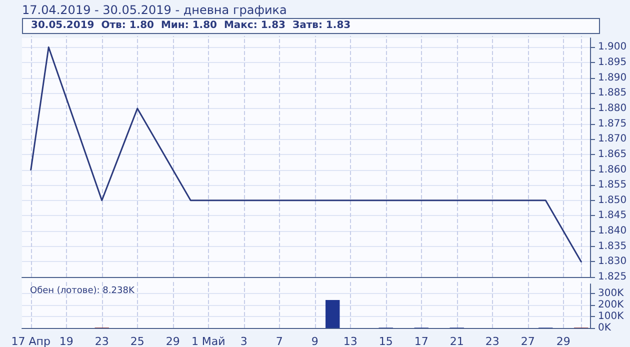 The width and height of the screenshot is (630, 347). Describe the element at coordinates (612, 262) in the screenshot. I see `y-tick-label: 1.830` at that location.